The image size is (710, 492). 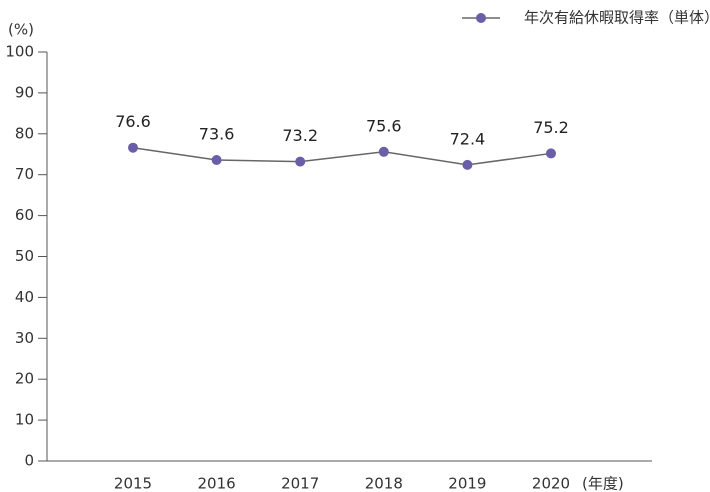 I want to click on y-tick-label: 80, so click(x=24, y=133).